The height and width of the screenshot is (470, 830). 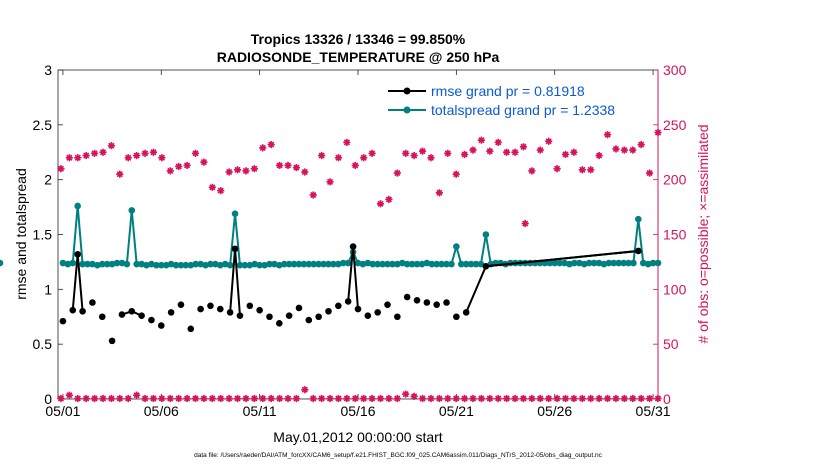 I want to click on y-right-tick-label: 200, so click(x=675, y=180).